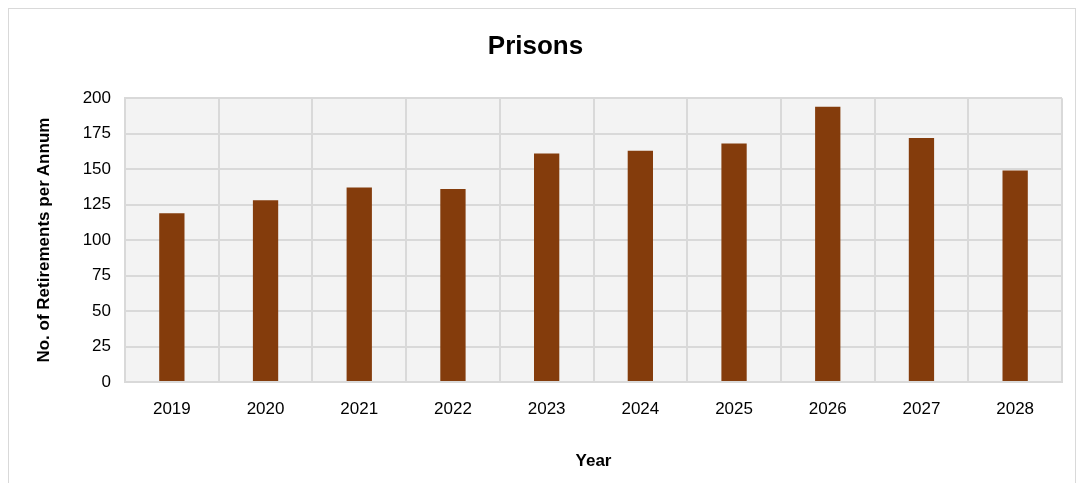 Image resolution: width=1079 pixels, height=483 pixels. I want to click on y-tick-label: 175, so click(96, 133).